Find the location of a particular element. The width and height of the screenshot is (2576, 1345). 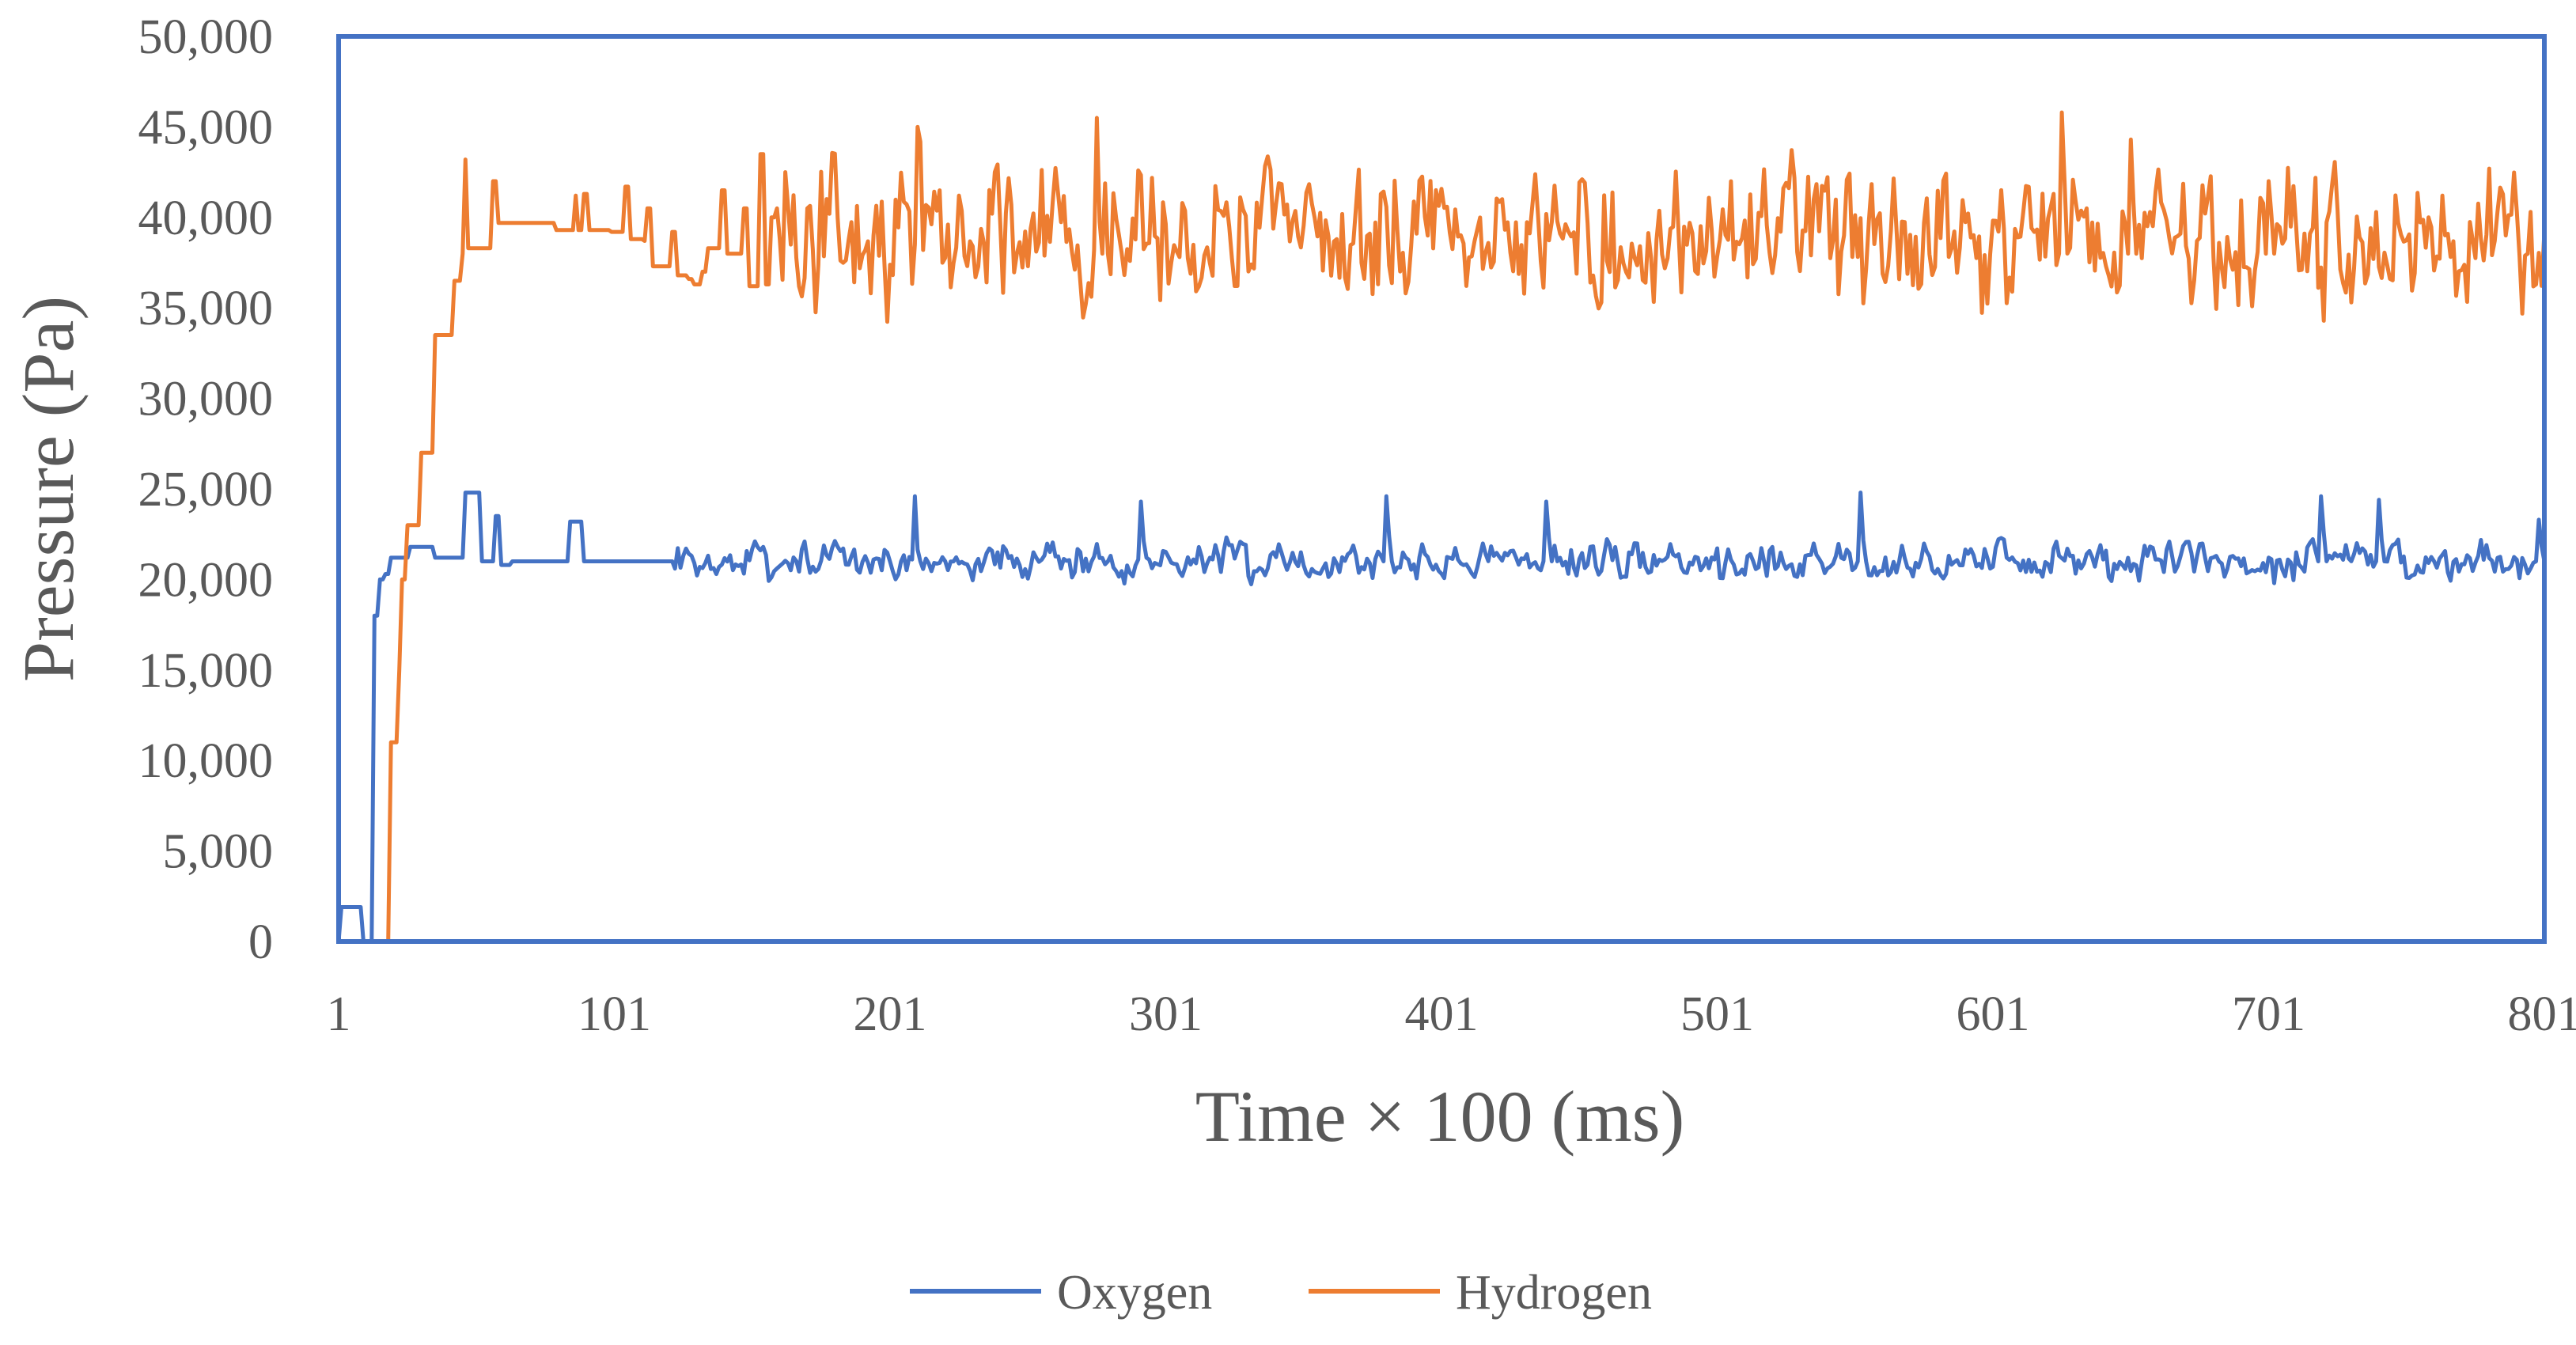

x-tick-label: 101 is located at coordinates (614, 1014).